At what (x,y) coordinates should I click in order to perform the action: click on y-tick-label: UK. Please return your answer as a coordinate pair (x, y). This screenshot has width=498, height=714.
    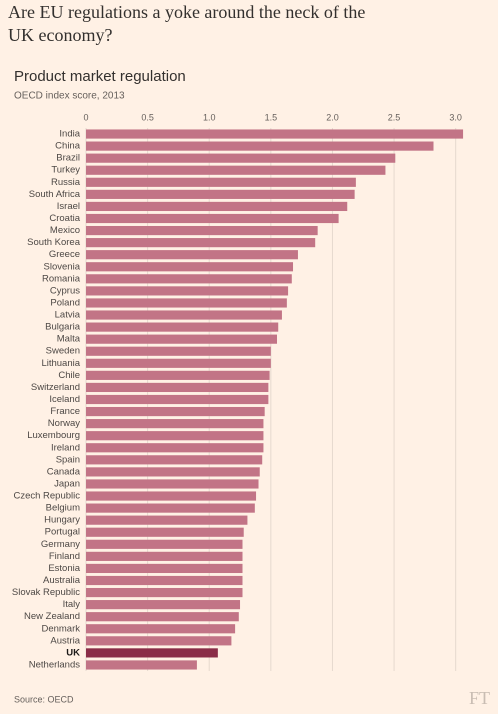
    Looking at the image, I should click on (73, 652).